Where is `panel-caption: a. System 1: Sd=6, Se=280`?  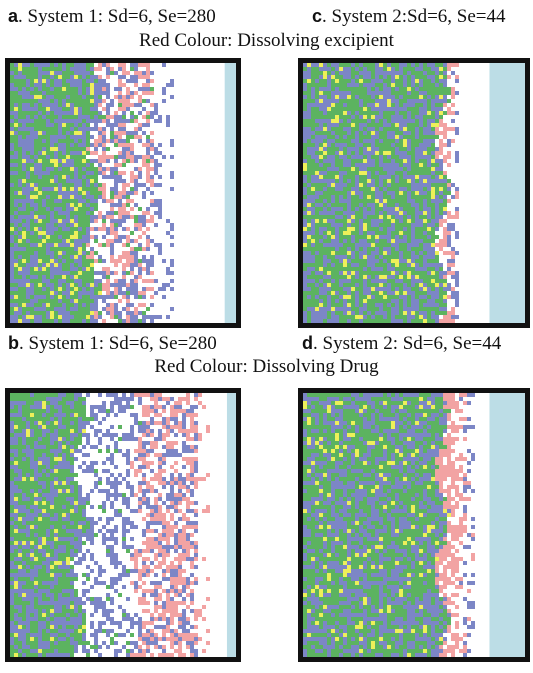 panel-caption: a. System 1: Sd=6, Se=280 is located at coordinates (112, 17).